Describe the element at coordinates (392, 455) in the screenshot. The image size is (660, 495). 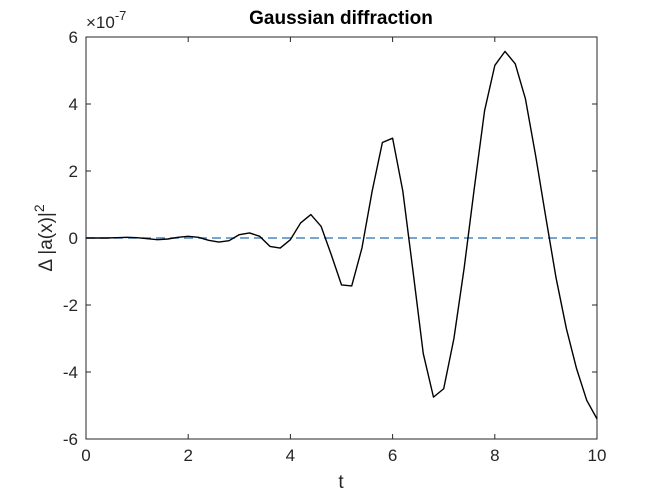
I see `x-tick-label: 6` at that location.